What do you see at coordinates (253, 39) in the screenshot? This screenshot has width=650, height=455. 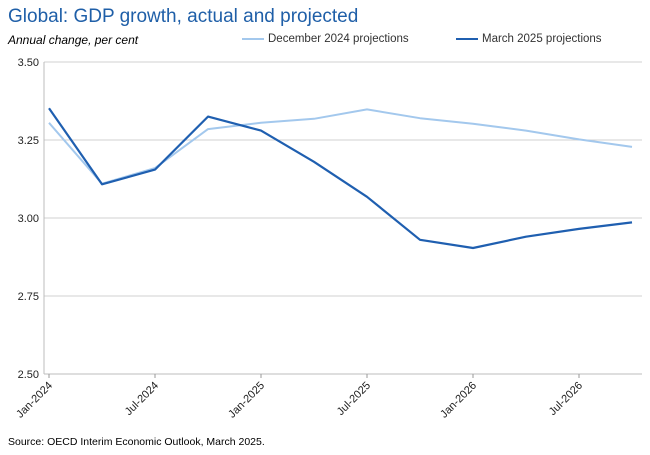 I see `legend-swatch-december` at bounding box center [253, 39].